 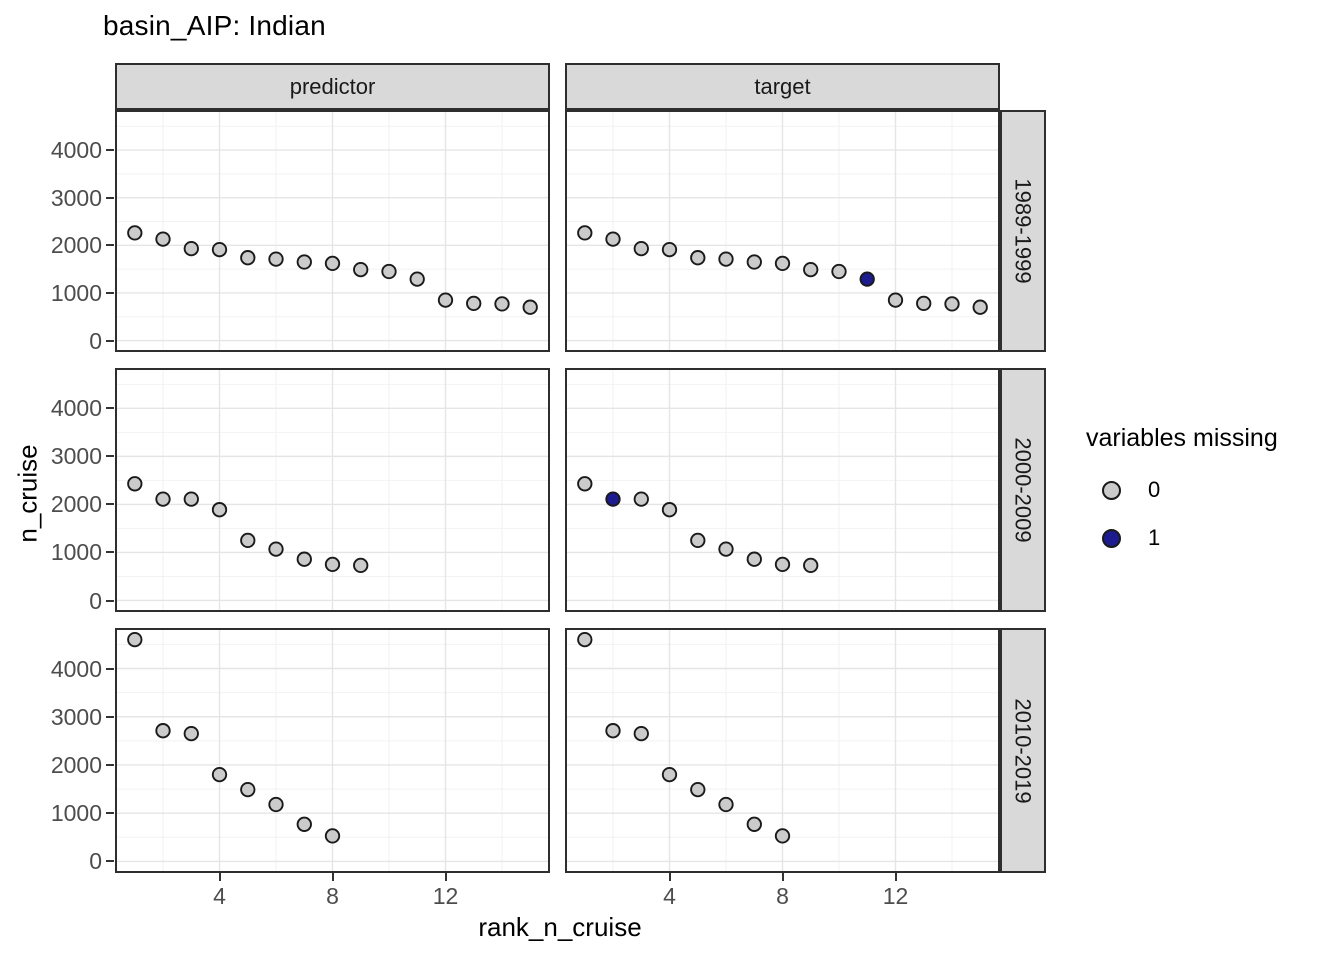 I want to click on legend-label-1: 1, so click(x=1154, y=537).